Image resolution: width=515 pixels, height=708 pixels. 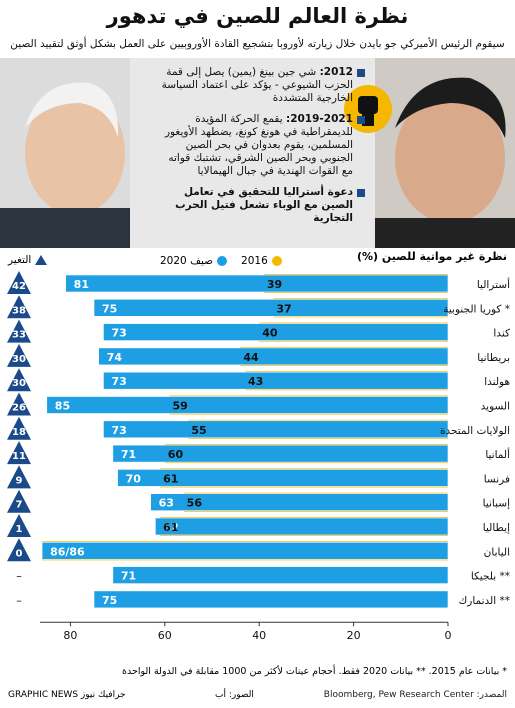 What do you see at coordinates (67, 551) in the screenshot?
I see `value-label-2020: 86/86` at bounding box center [67, 551].